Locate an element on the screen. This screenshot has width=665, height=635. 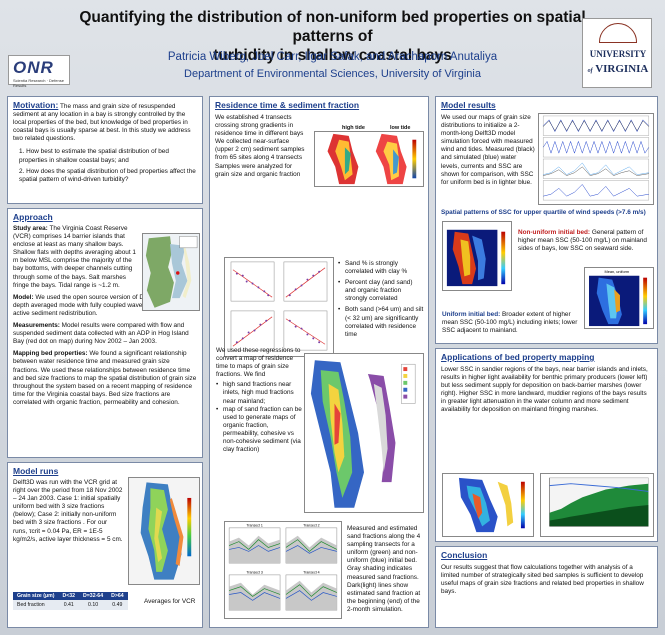
sand-fraction-maps is located at coordinates (364, 433).